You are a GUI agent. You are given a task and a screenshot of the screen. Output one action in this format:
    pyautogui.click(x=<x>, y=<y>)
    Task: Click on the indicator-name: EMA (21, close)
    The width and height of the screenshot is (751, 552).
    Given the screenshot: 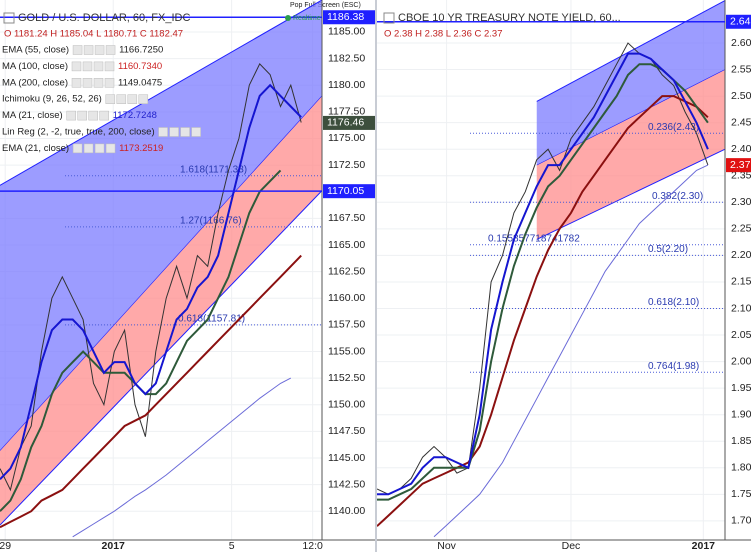 What is the action you would take?
    pyautogui.click(x=35, y=148)
    